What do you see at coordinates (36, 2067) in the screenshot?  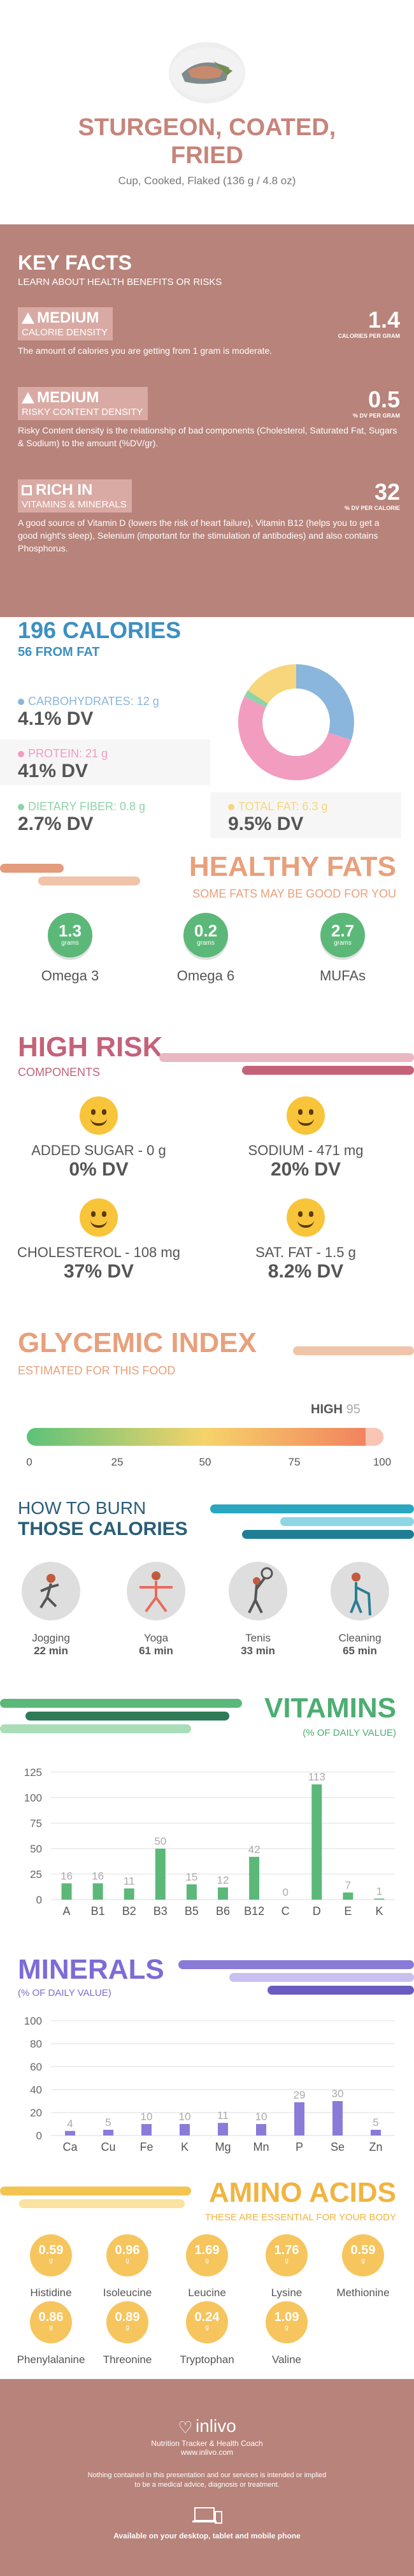 I see `minerals-ytick: 60` at bounding box center [36, 2067].